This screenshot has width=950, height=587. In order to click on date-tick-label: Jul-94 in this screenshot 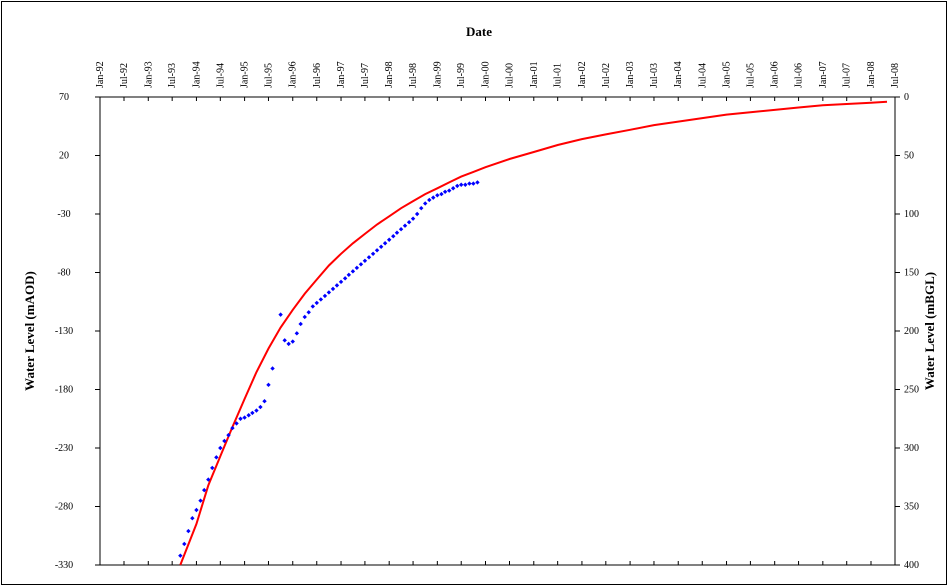, I will do `click(220, 75)`.